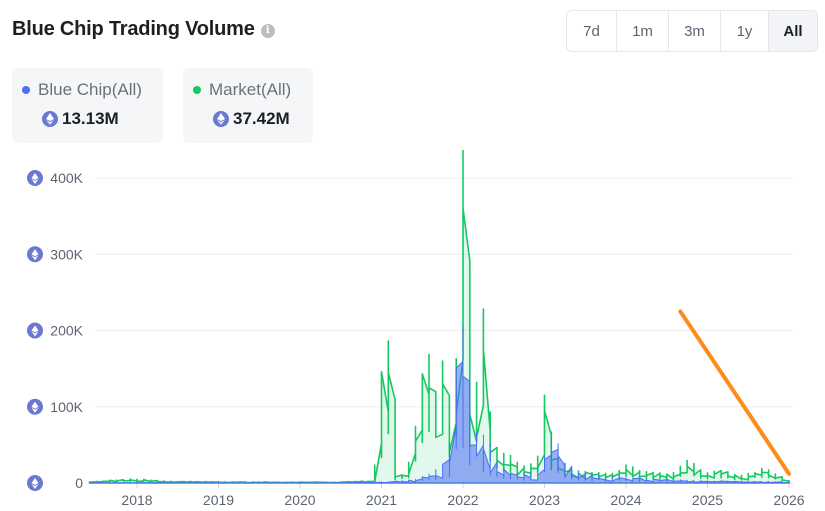  I want to click on y-tick-label: 400K, so click(66, 178).